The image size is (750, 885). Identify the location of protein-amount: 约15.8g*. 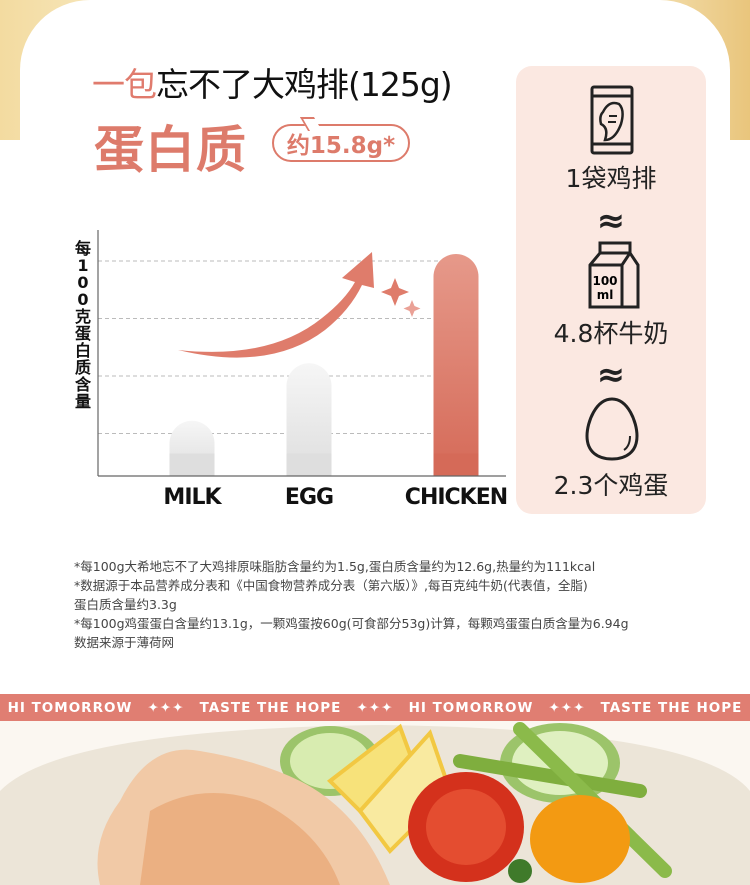
(341, 146).